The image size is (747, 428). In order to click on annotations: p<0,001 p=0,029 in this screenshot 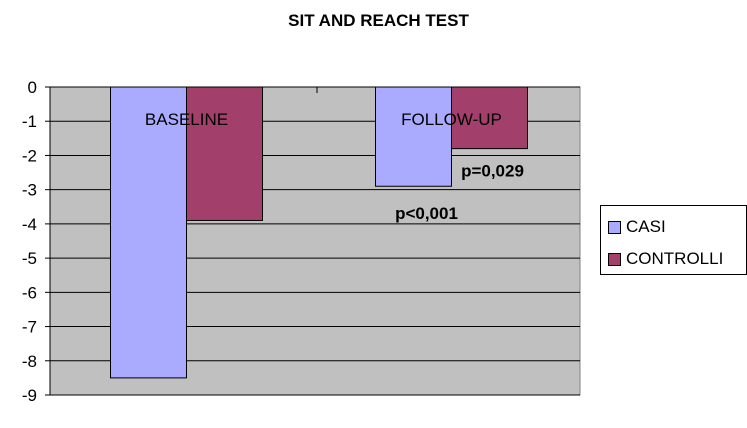, I will do `click(459, 193)`.